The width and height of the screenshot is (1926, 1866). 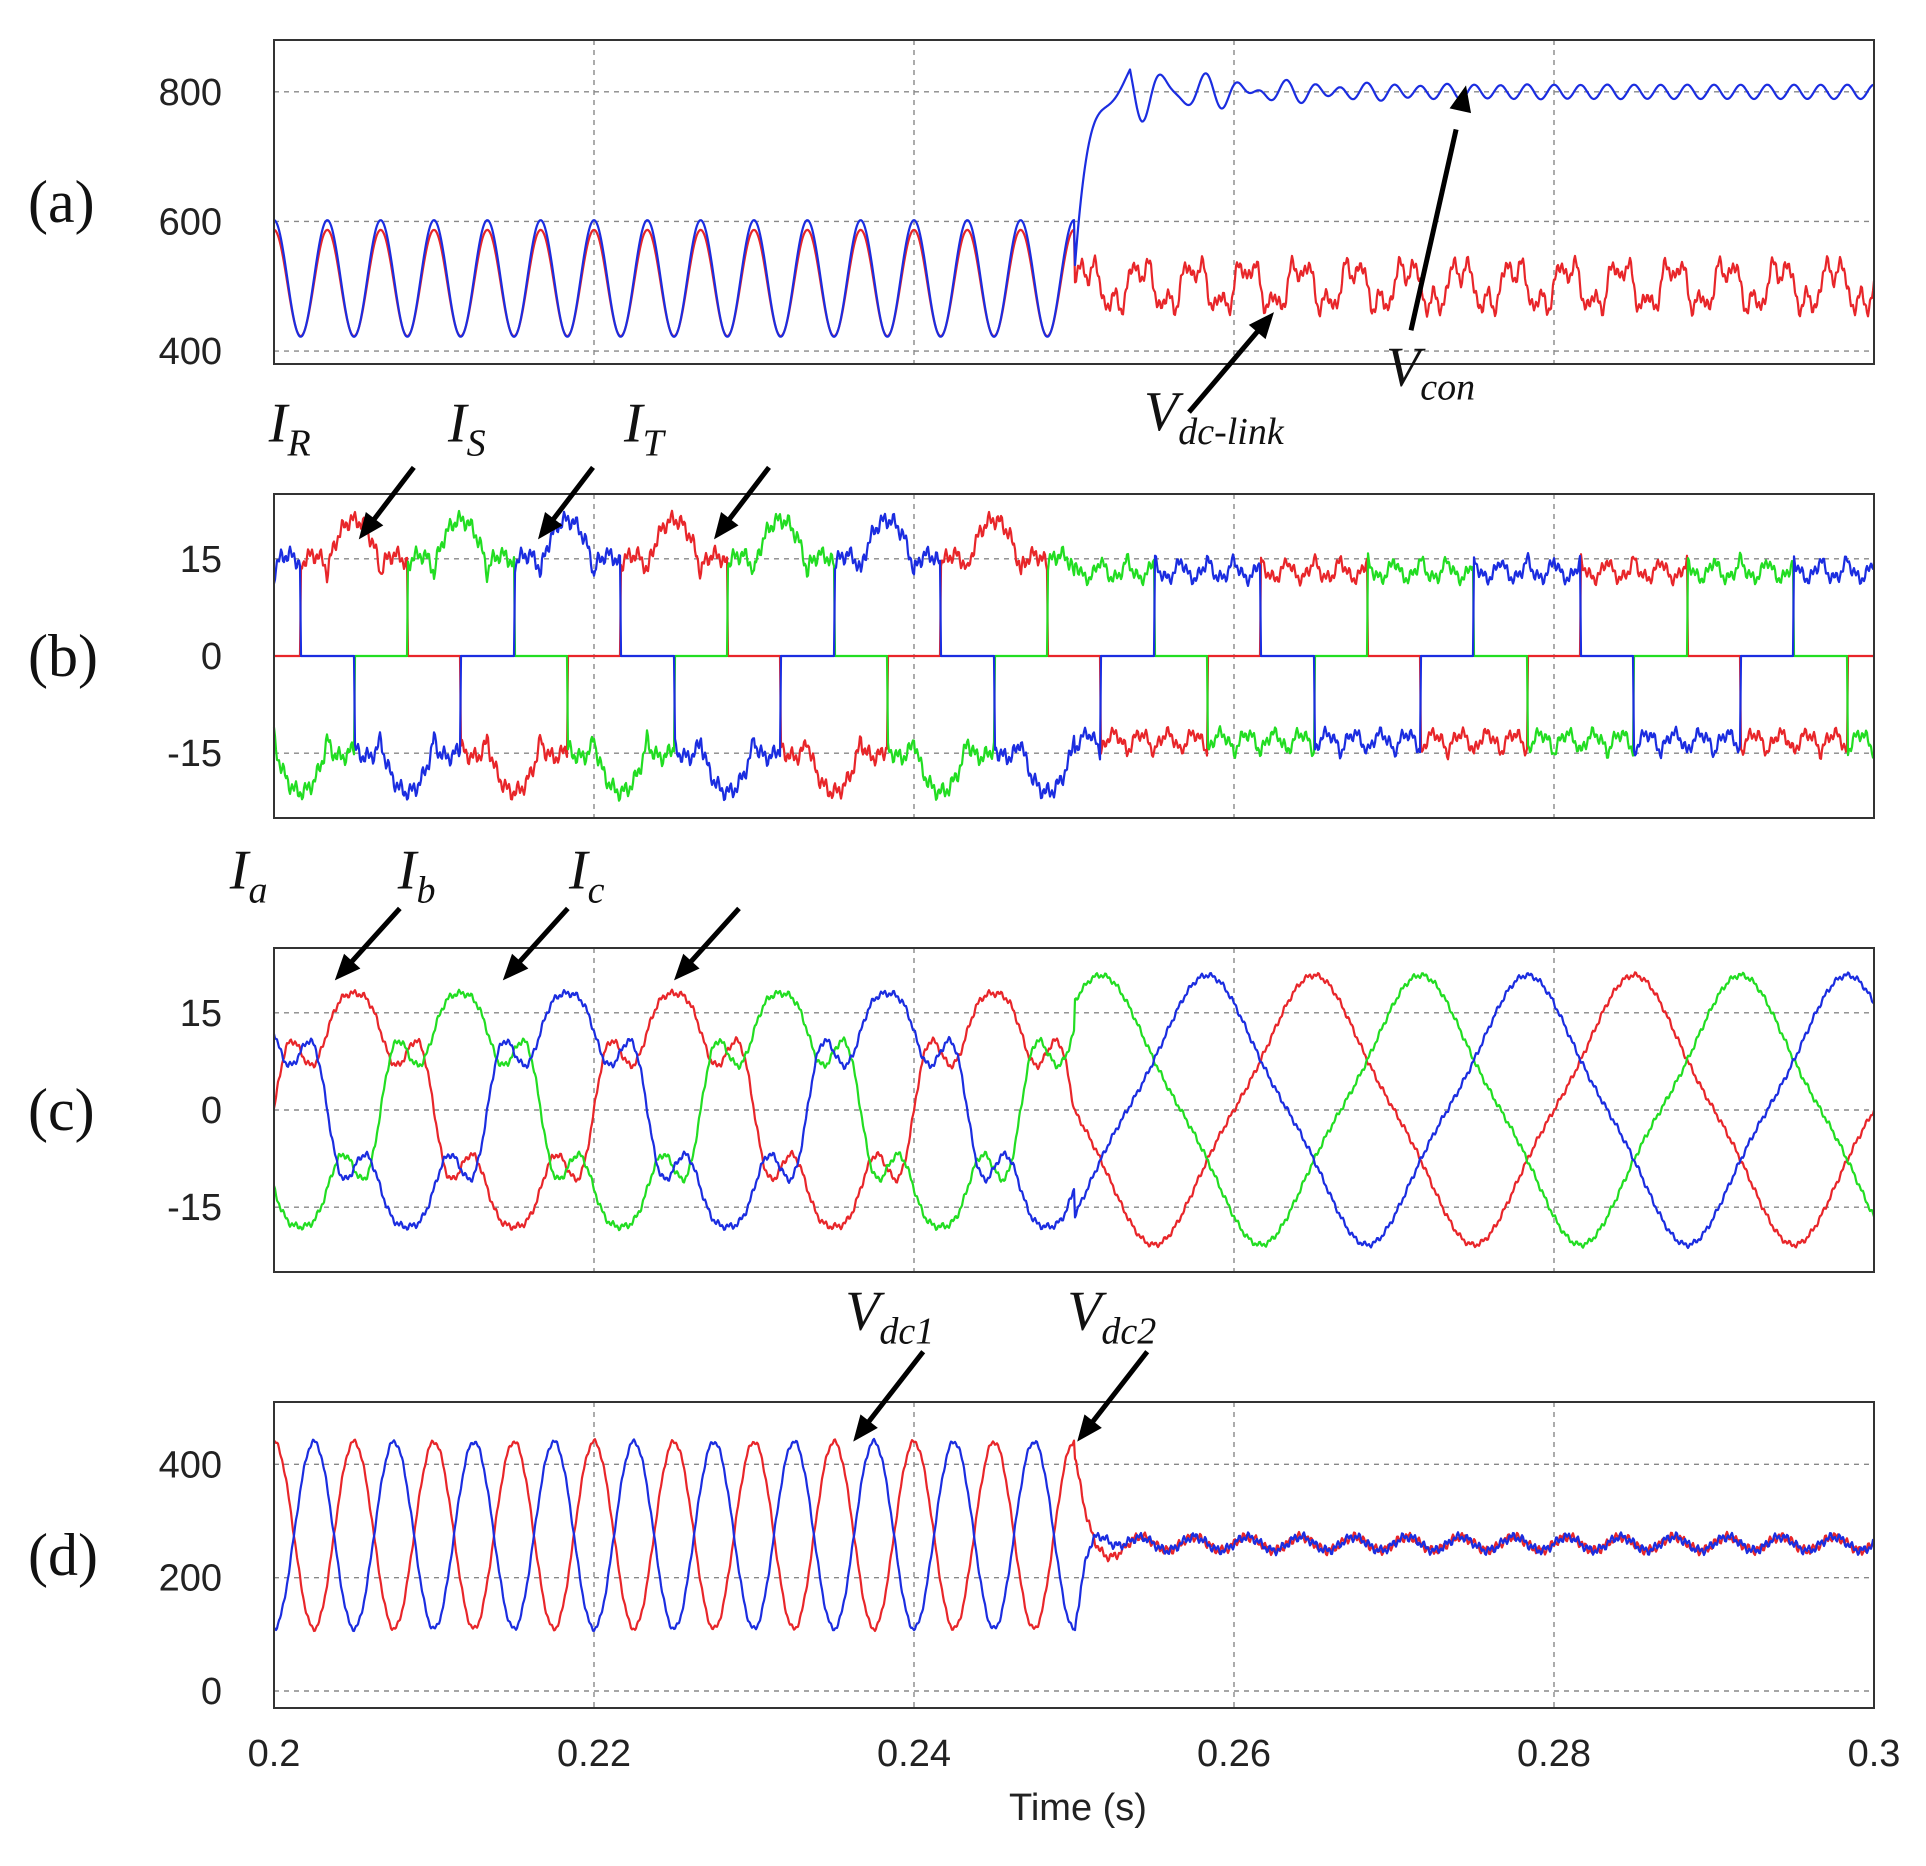 I want to click on annotation-ia: Ia, so click(x=248, y=875).